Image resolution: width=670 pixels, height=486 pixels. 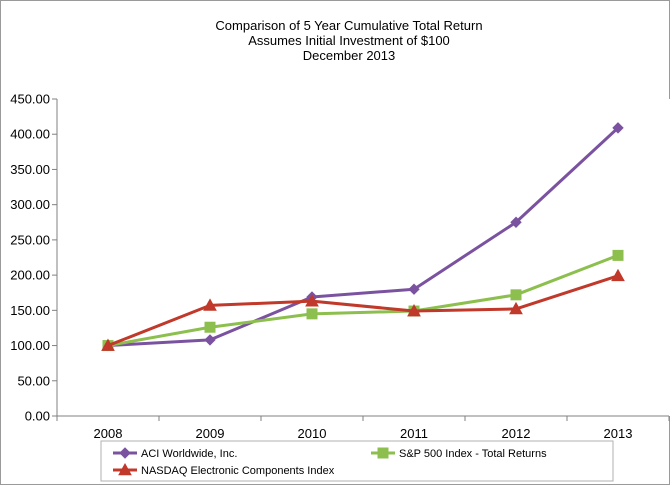 I want to click on series-nasdaq-electronic-components-index, so click(x=363, y=309).